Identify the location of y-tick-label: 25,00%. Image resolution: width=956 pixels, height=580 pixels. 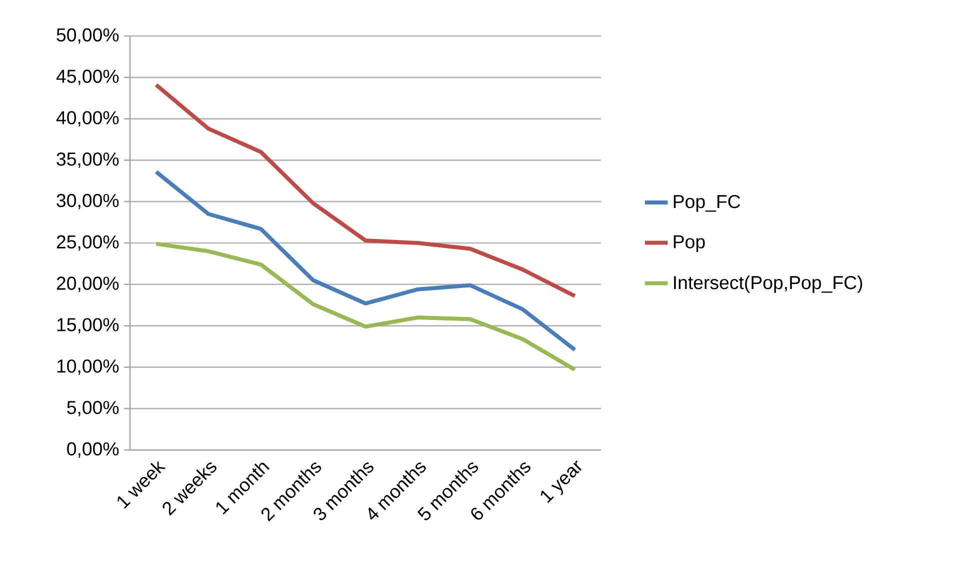
(87, 243).